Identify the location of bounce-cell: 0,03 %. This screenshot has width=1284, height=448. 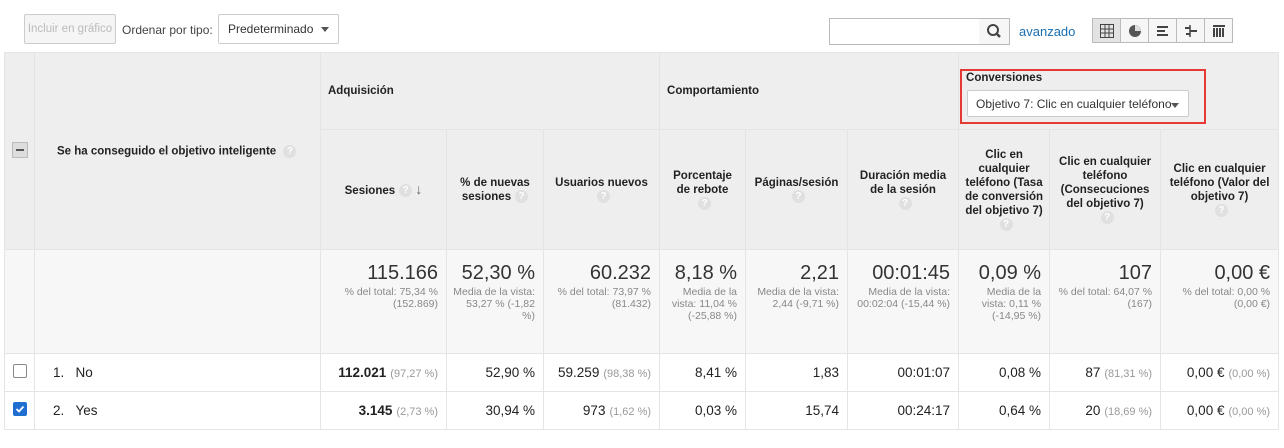
(703, 410).